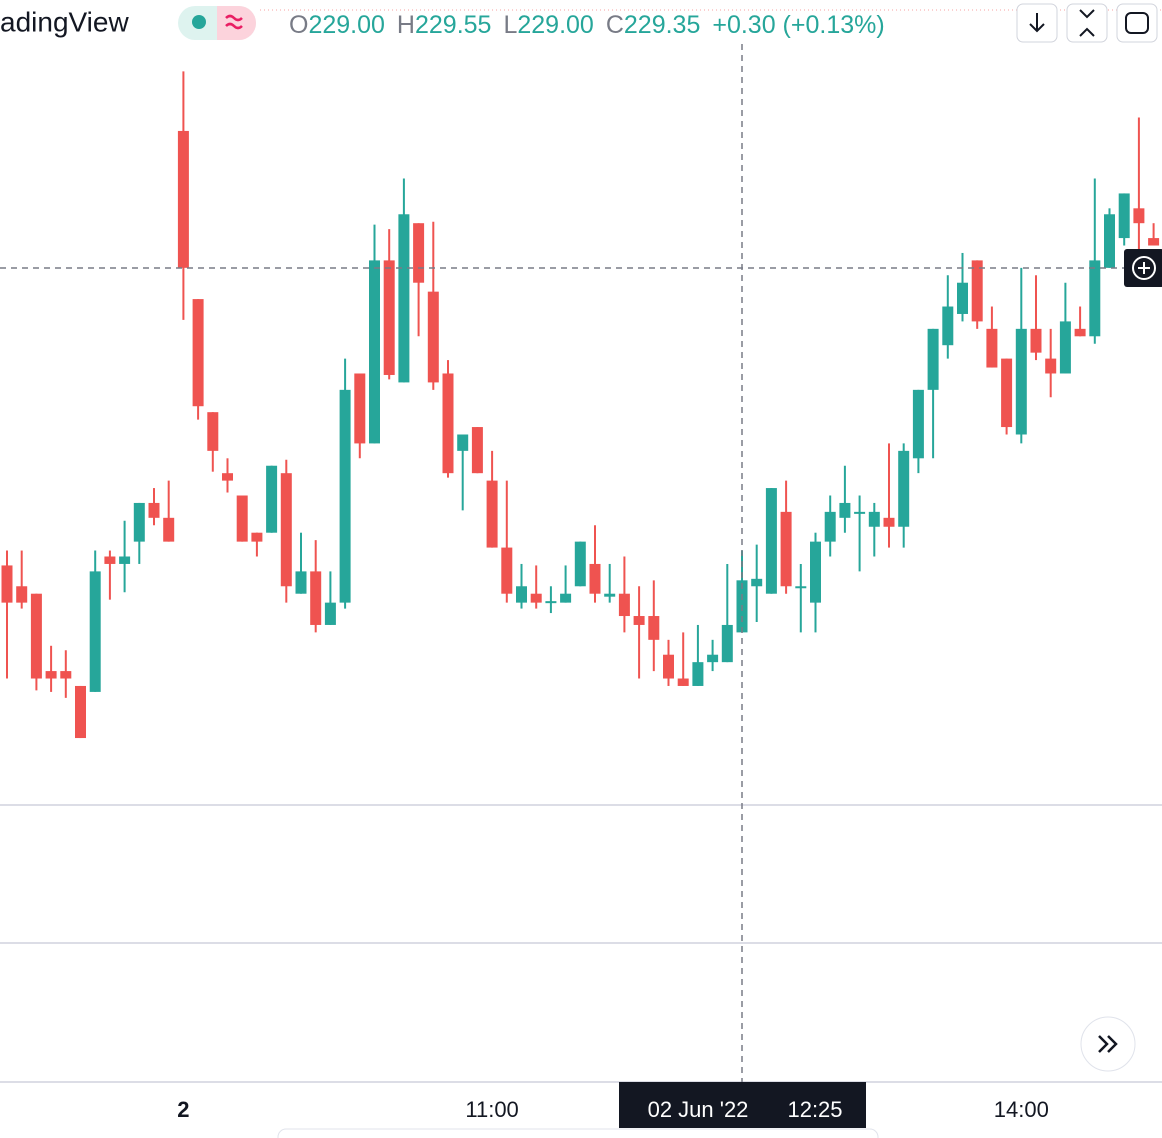 Image resolution: width=1162 pixels, height=1138 pixels. I want to click on add-button, so click(1143, 268).